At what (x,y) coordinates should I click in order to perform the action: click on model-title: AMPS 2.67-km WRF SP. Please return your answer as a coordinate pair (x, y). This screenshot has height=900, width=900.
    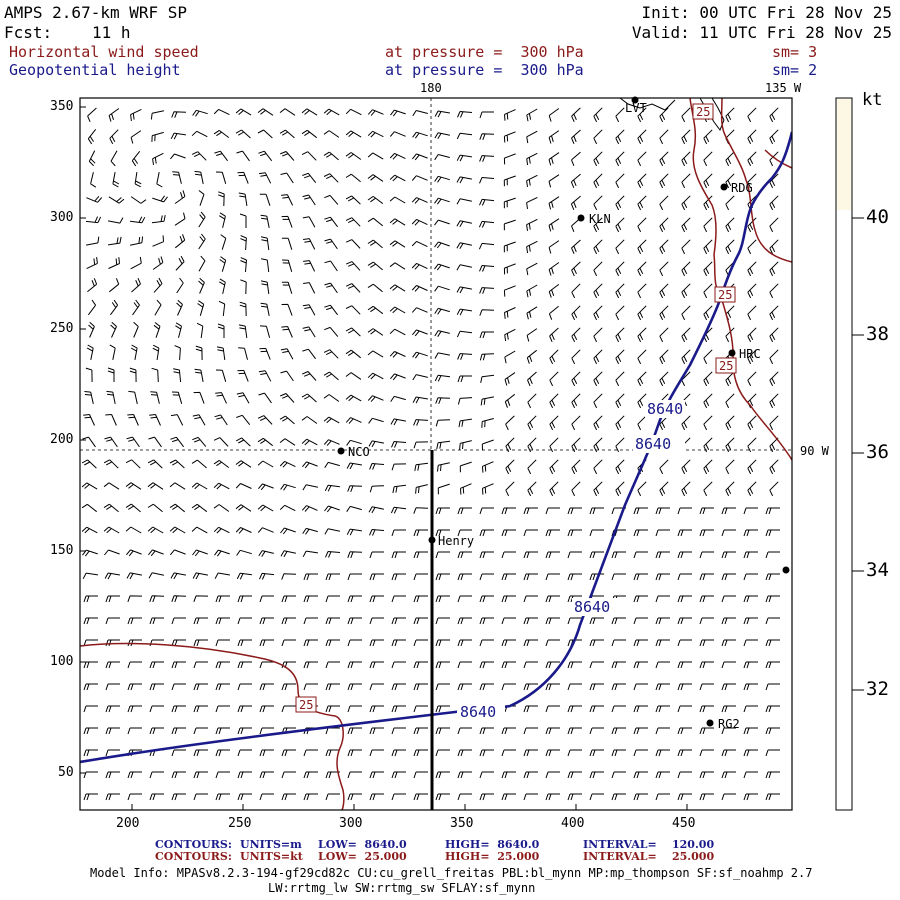
    Looking at the image, I should click on (96, 12).